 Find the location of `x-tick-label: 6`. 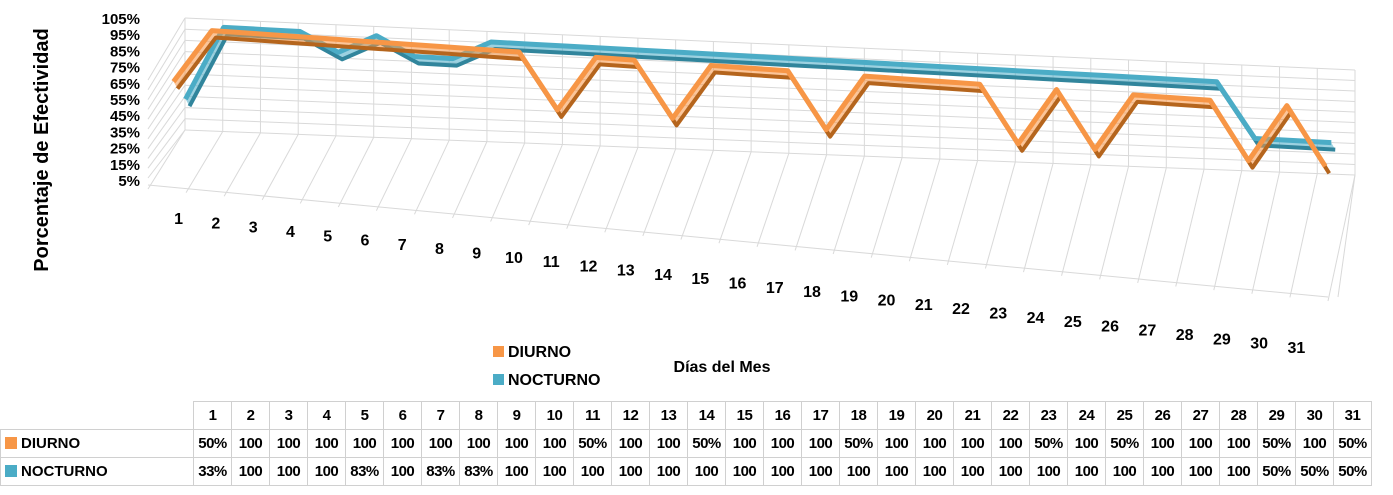

x-tick-label: 6 is located at coordinates (364, 241).